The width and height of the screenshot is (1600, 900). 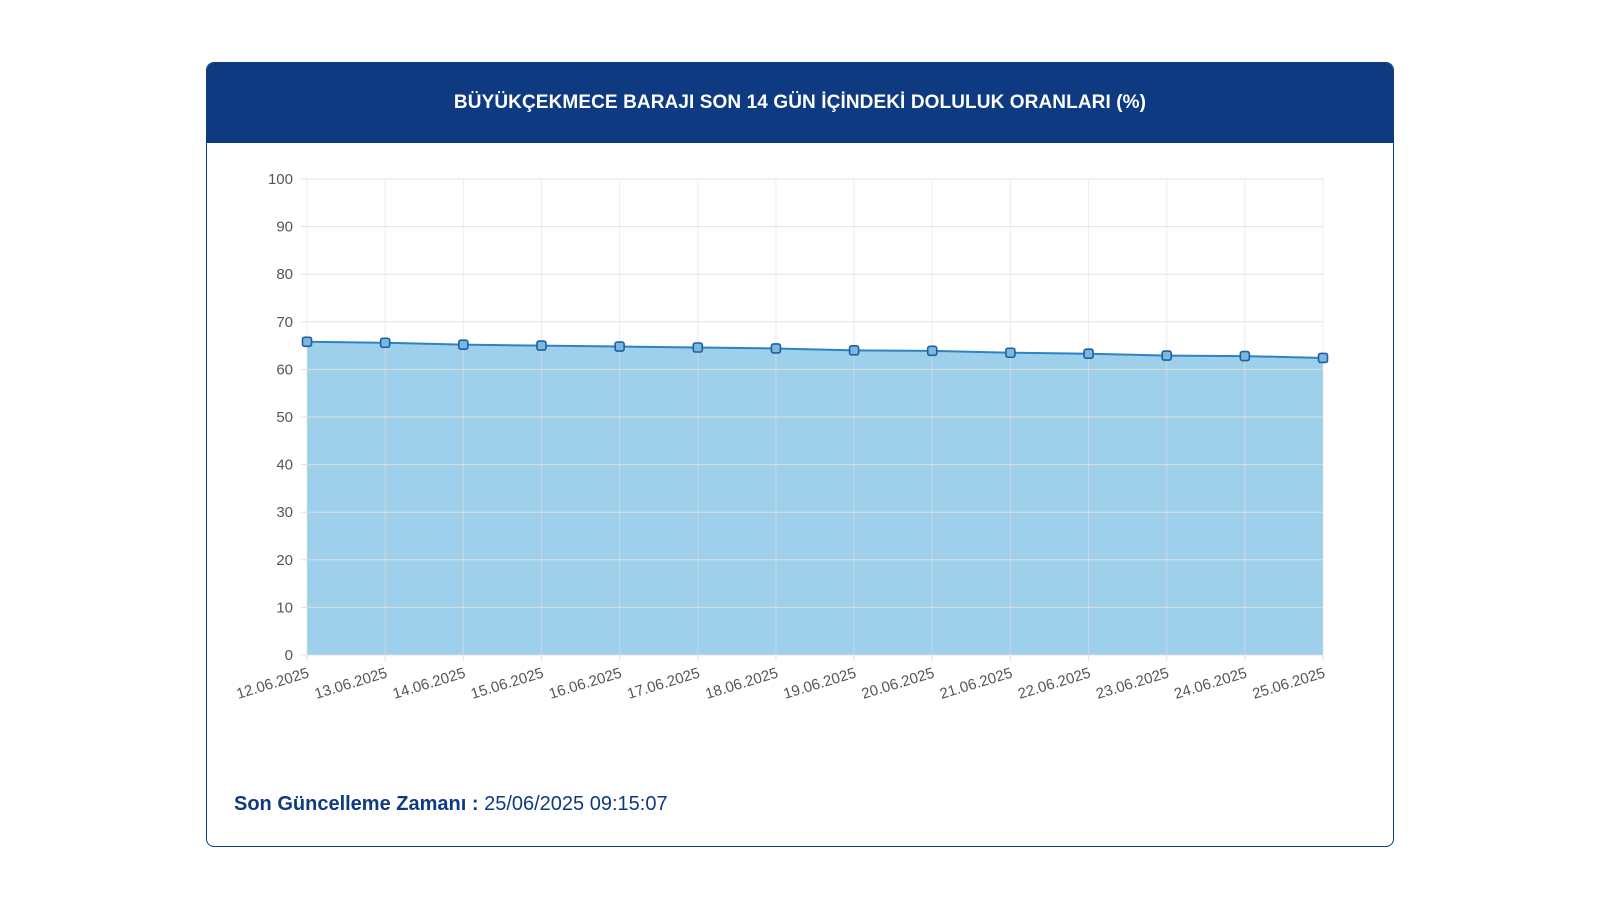 What do you see at coordinates (351, 684) in the screenshot?
I see `x-tick-label: 13.06.2025` at bounding box center [351, 684].